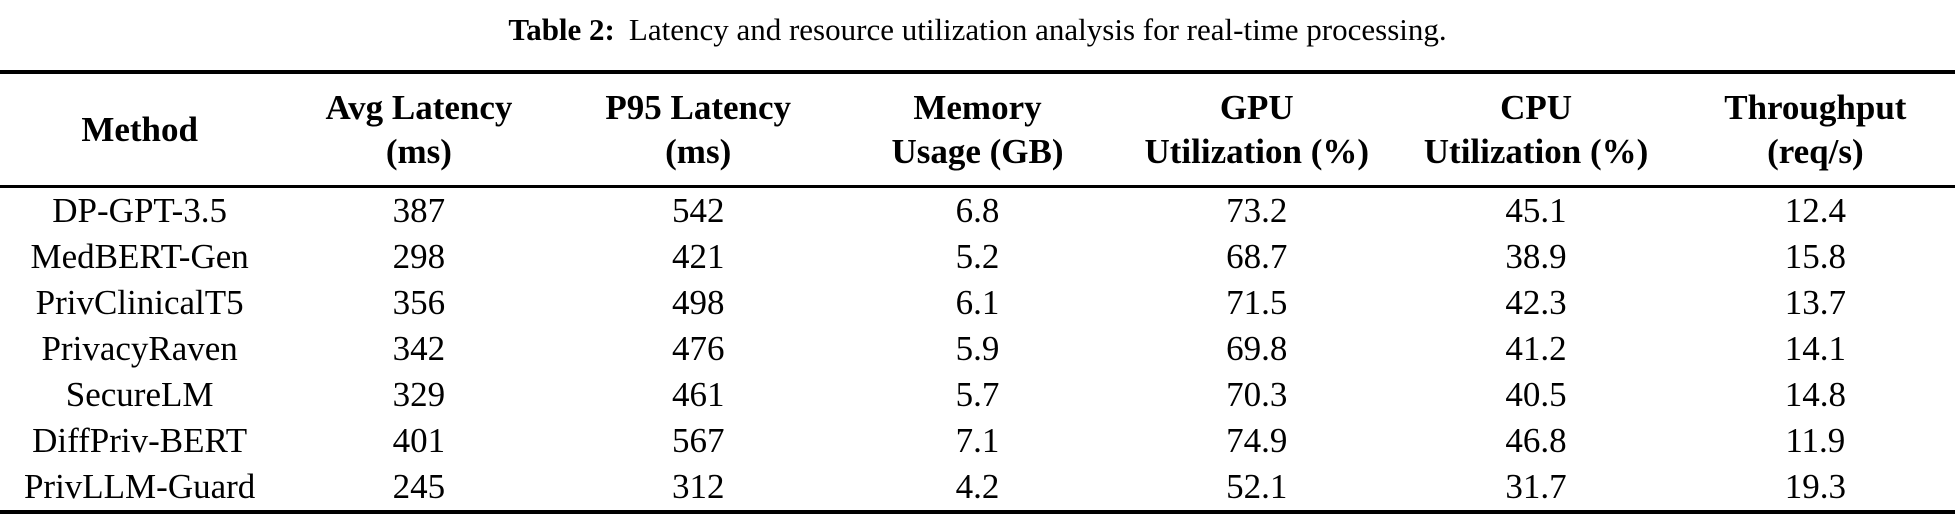 The height and width of the screenshot is (525, 1955). Describe the element at coordinates (698, 394) in the screenshot. I see `value-cell: 461` at that location.